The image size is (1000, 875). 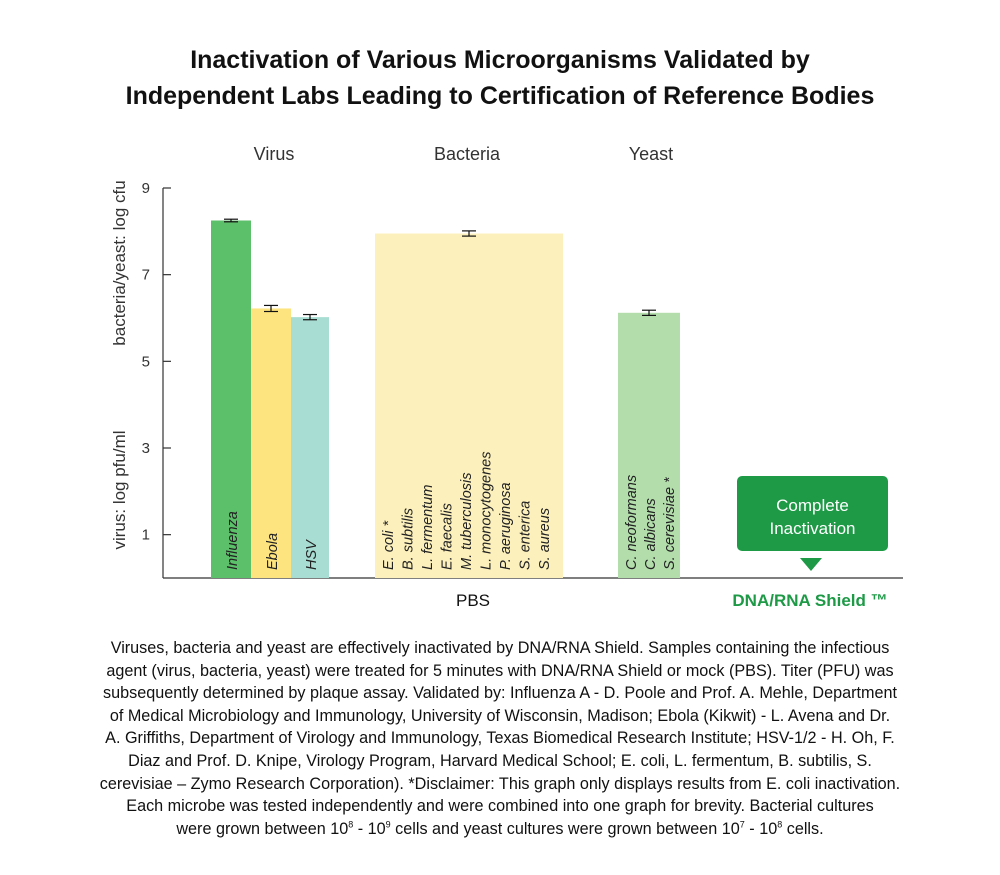 I want to click on callout-pointer-icon, so click(x=811, y=564).